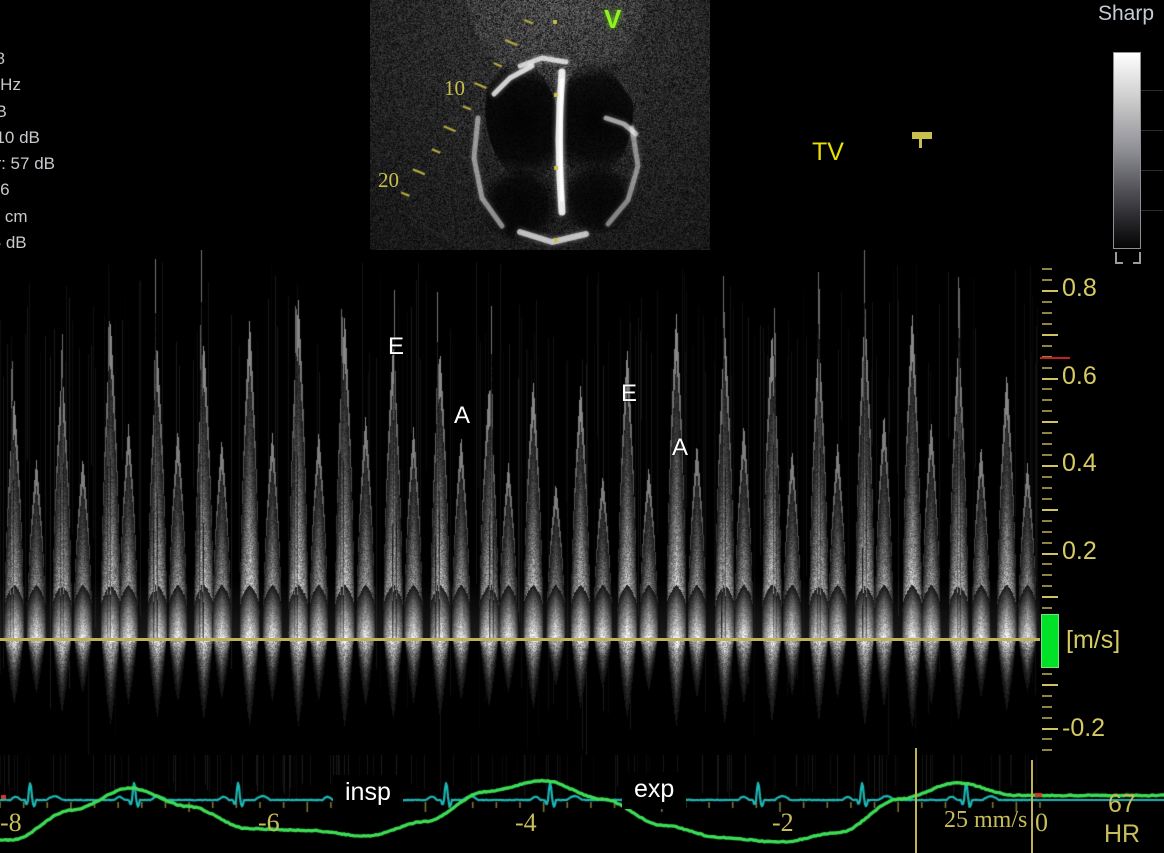 The height and width of the screenshot is (853, 1164). I want to click on tricuspid-valve-label: TV, so click(828, 152).